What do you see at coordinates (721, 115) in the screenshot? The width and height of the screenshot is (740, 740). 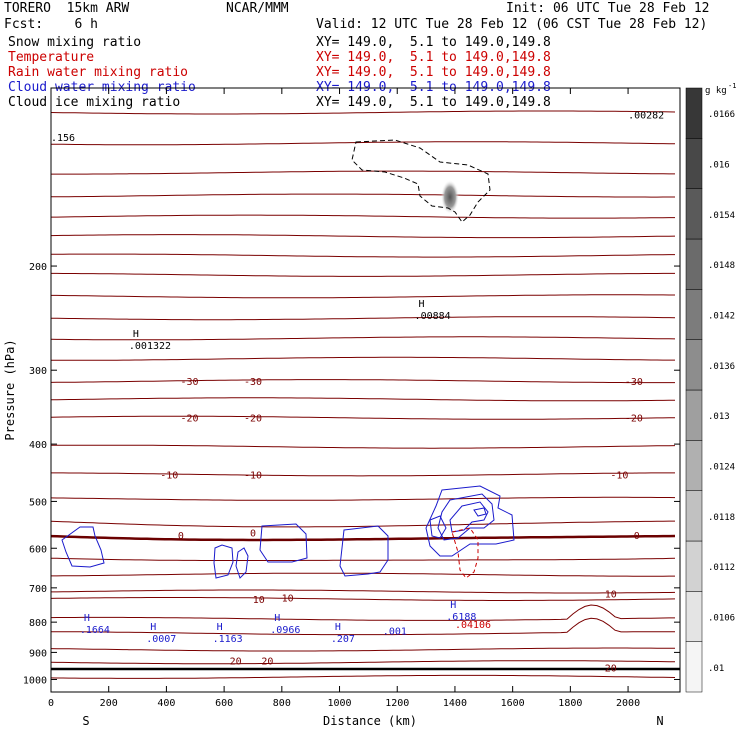 I see `colorbar-label: .0166` at bounding box center [721, 115].